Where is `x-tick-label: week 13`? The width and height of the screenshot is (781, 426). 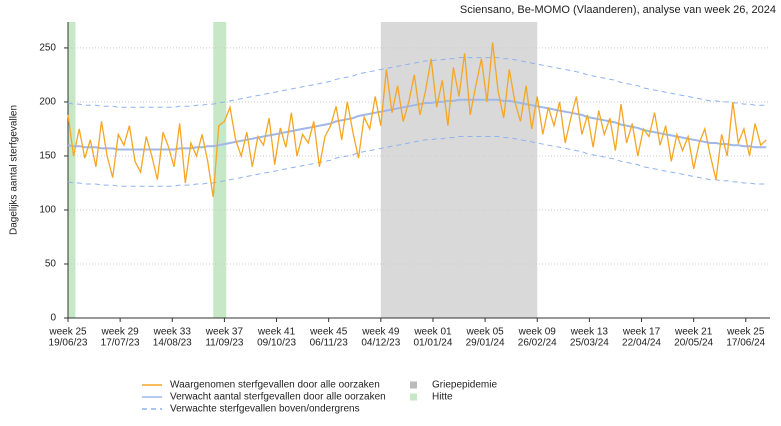 x-tick-label: week 13 is located at coordinates (589, 332).